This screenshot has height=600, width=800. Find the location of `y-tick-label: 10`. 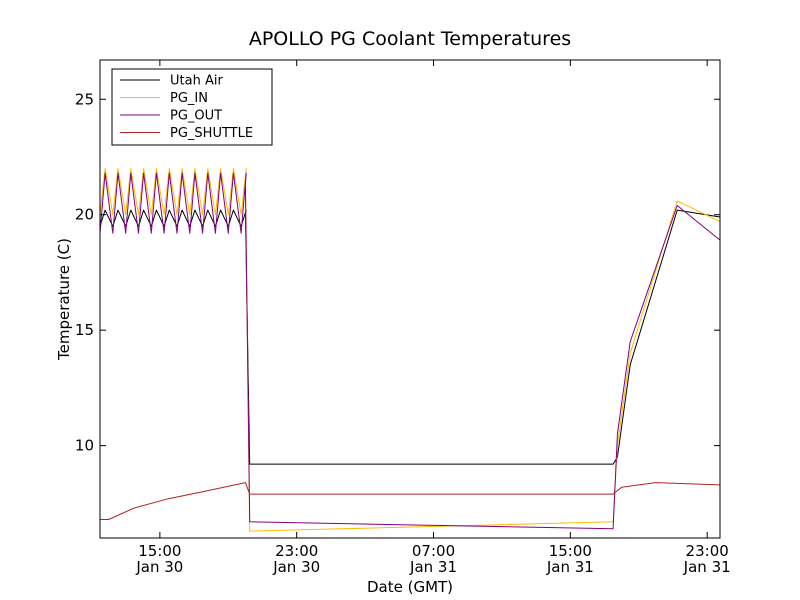

y-tick-label: 10 is located at coordinates (84, 446).